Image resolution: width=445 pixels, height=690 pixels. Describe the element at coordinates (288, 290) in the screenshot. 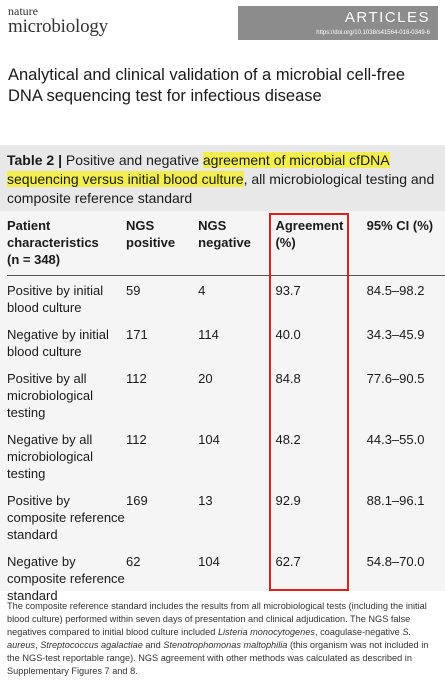

I see `row-agreement: 93.7` at that location.